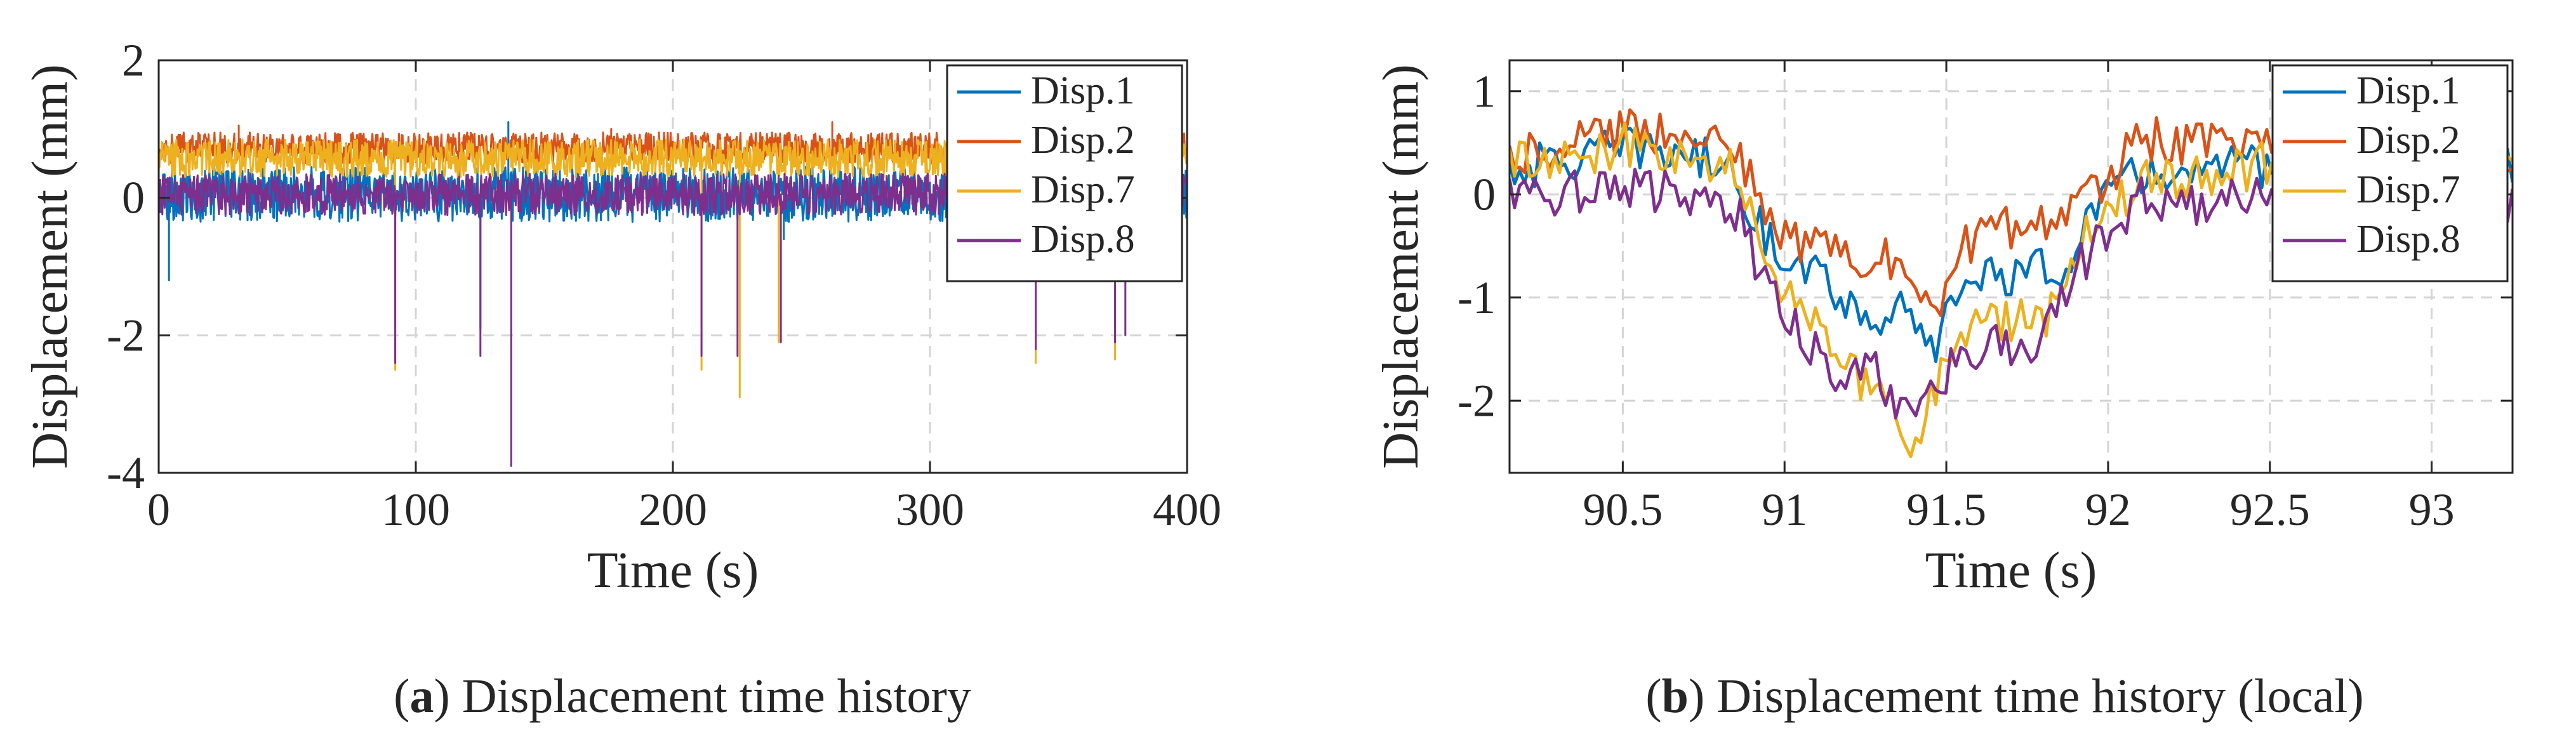 The height and width of the screenshot is (754, 2576). Describe the element at coordinates (930, 510) in the screenshot. I see `x-tick-label: 300` at that location.